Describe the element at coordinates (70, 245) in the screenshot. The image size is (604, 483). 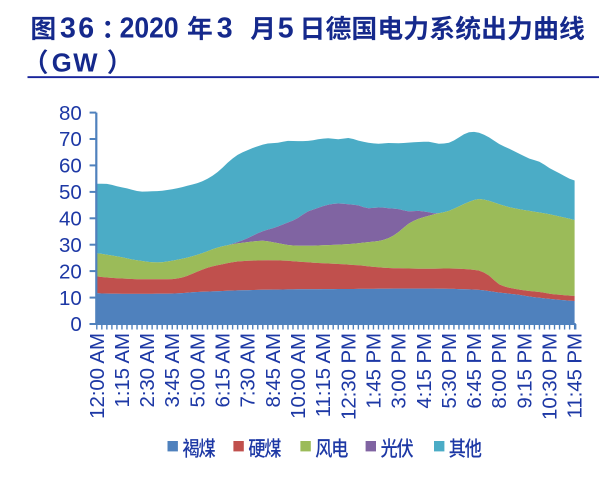
I see `svg-text: 30` at that location.